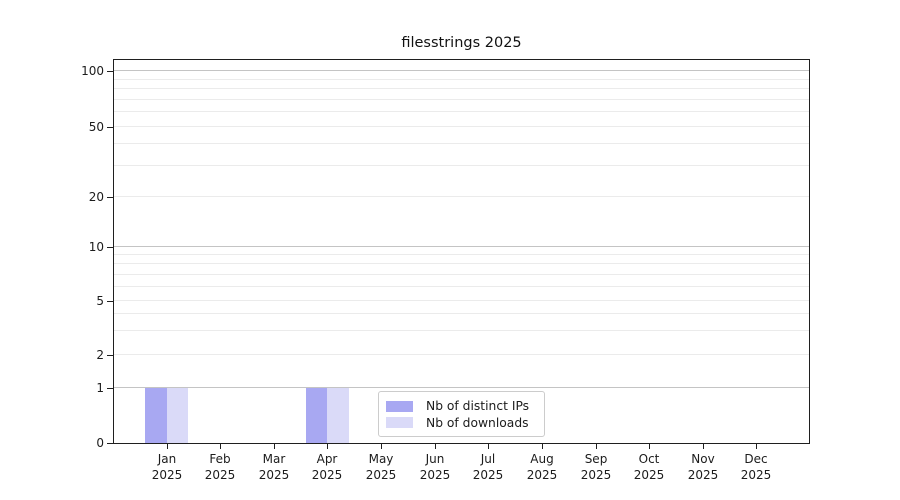 Image resolution: width=900 pixels, height=500 pixels. I want to click on x-tick-label-jul: Jul 2025, so click(488, 467).